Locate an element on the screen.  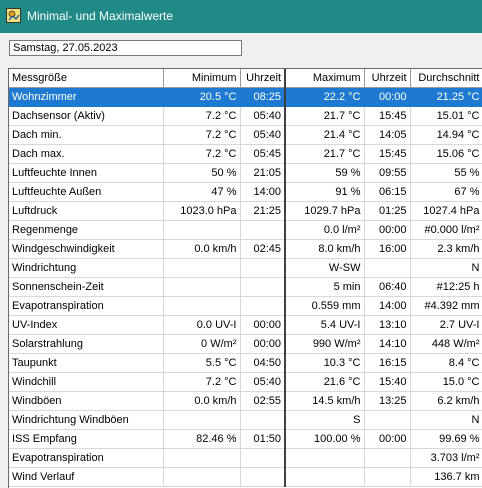
cell-max-time: 09:55 is located at coordinates (387, 173).